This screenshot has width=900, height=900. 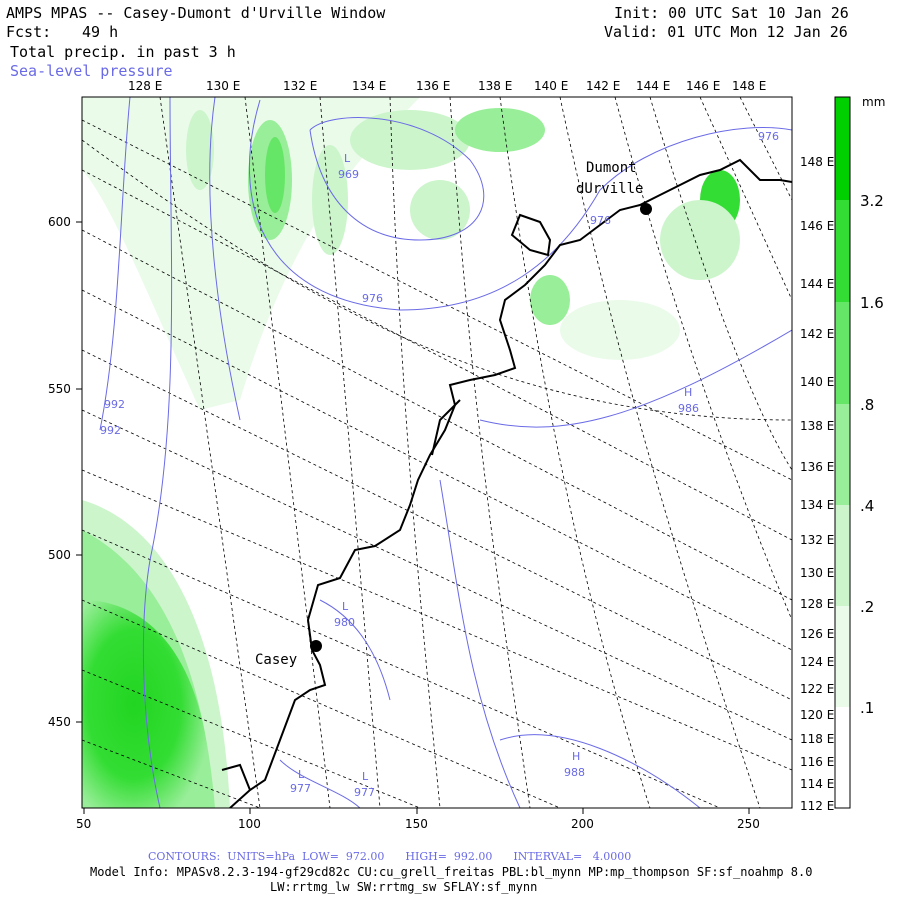 What do you see at coordinates (611, 168) in the screenshot?
I see `dumont-label: Dumont` at bounding box center [611, 168].